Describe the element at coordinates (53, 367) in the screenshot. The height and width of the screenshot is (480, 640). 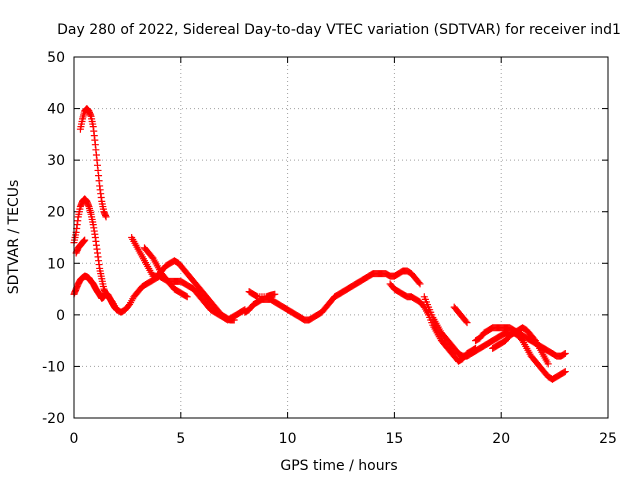
I see `y-tick-label: -10` at that location.